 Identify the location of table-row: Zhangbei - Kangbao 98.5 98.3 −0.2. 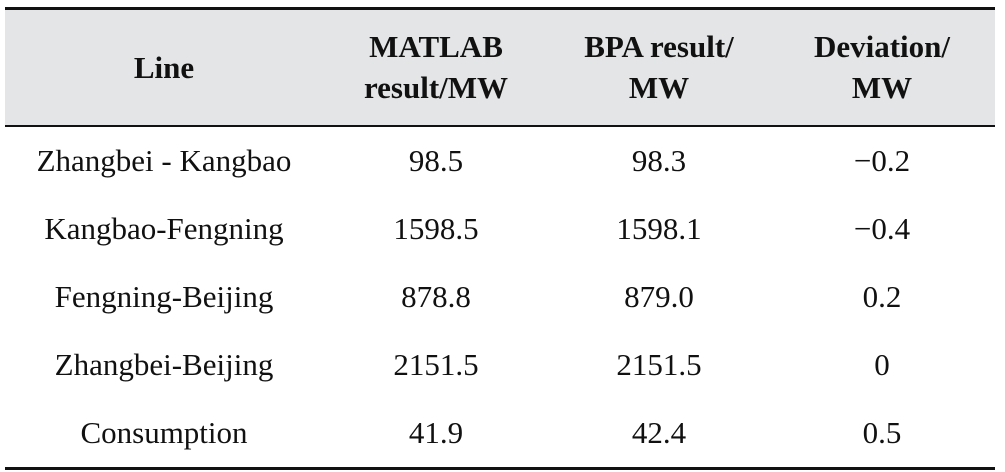
(500, 160).